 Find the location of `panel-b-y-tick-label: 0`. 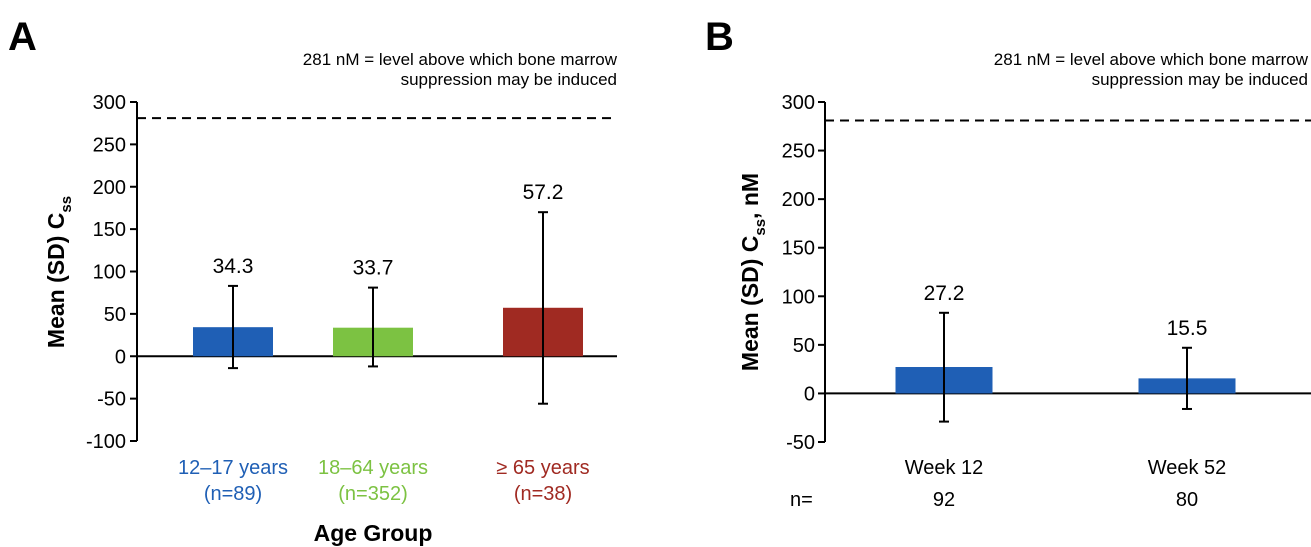

panel-b-y-tick-label: 0 is located at coordinates (809, 394).